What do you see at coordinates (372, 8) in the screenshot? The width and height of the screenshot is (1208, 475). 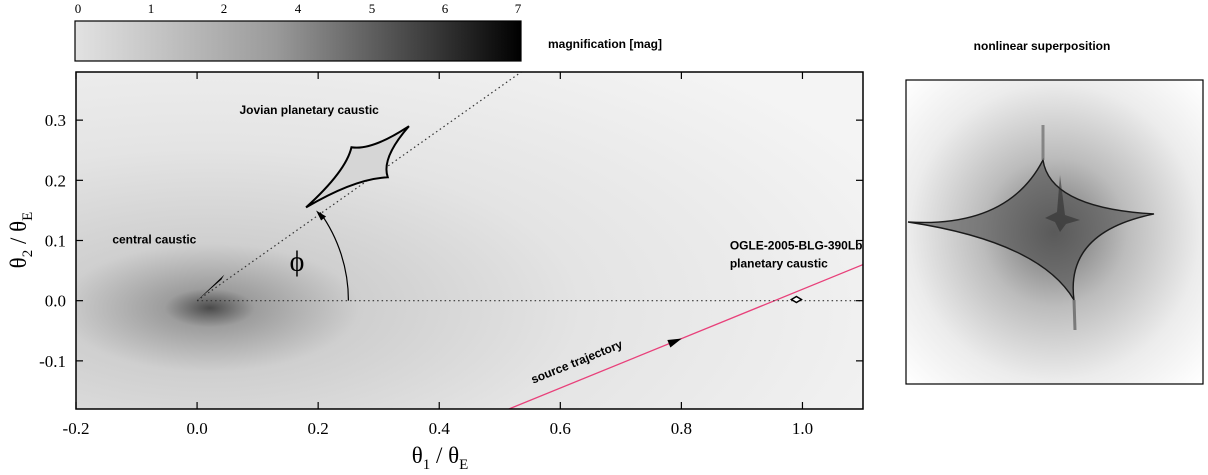 I see `colorbar-tick-label: 5` at bounding box center [372, 8].